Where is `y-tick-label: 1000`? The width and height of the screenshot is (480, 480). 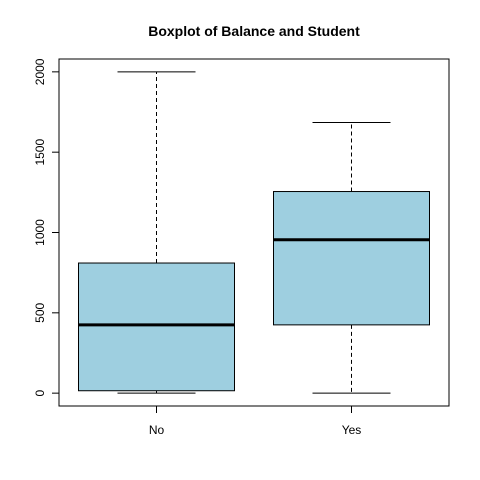 y-tick-label: 1000 is located at coordinates (40, 232).